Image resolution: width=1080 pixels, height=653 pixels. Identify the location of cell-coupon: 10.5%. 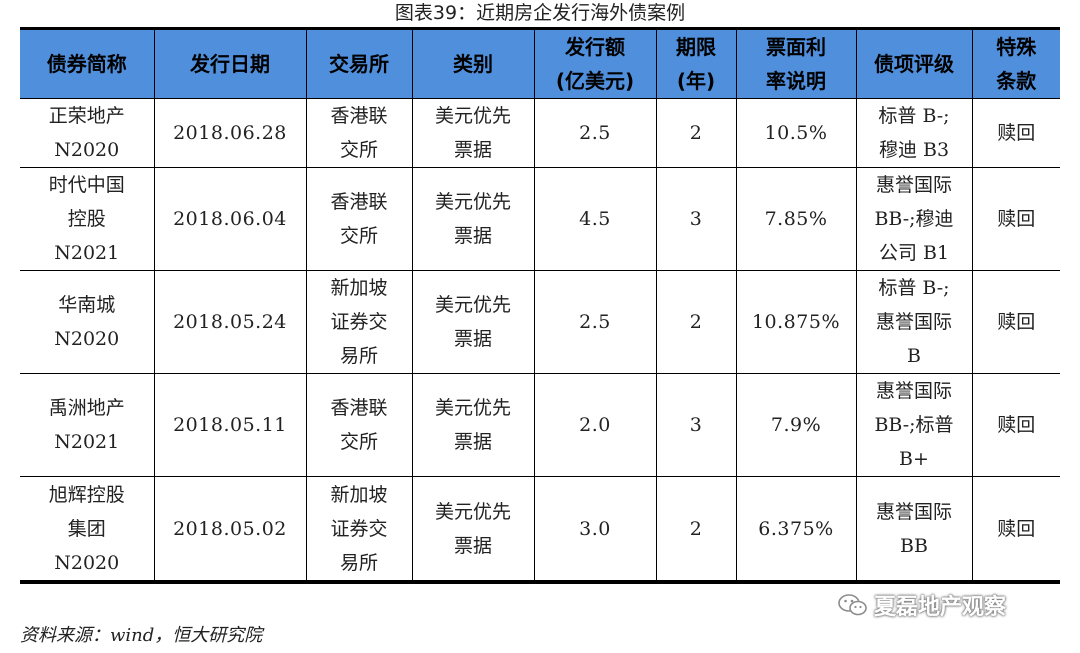
(796, 133).